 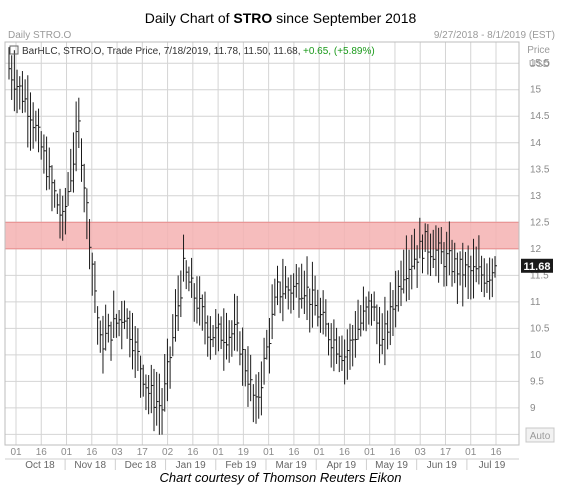 What do you see at coordinates (143, 452) in the screenshot?
I see `x-day-label: 17` at bounding box center [143, 452].